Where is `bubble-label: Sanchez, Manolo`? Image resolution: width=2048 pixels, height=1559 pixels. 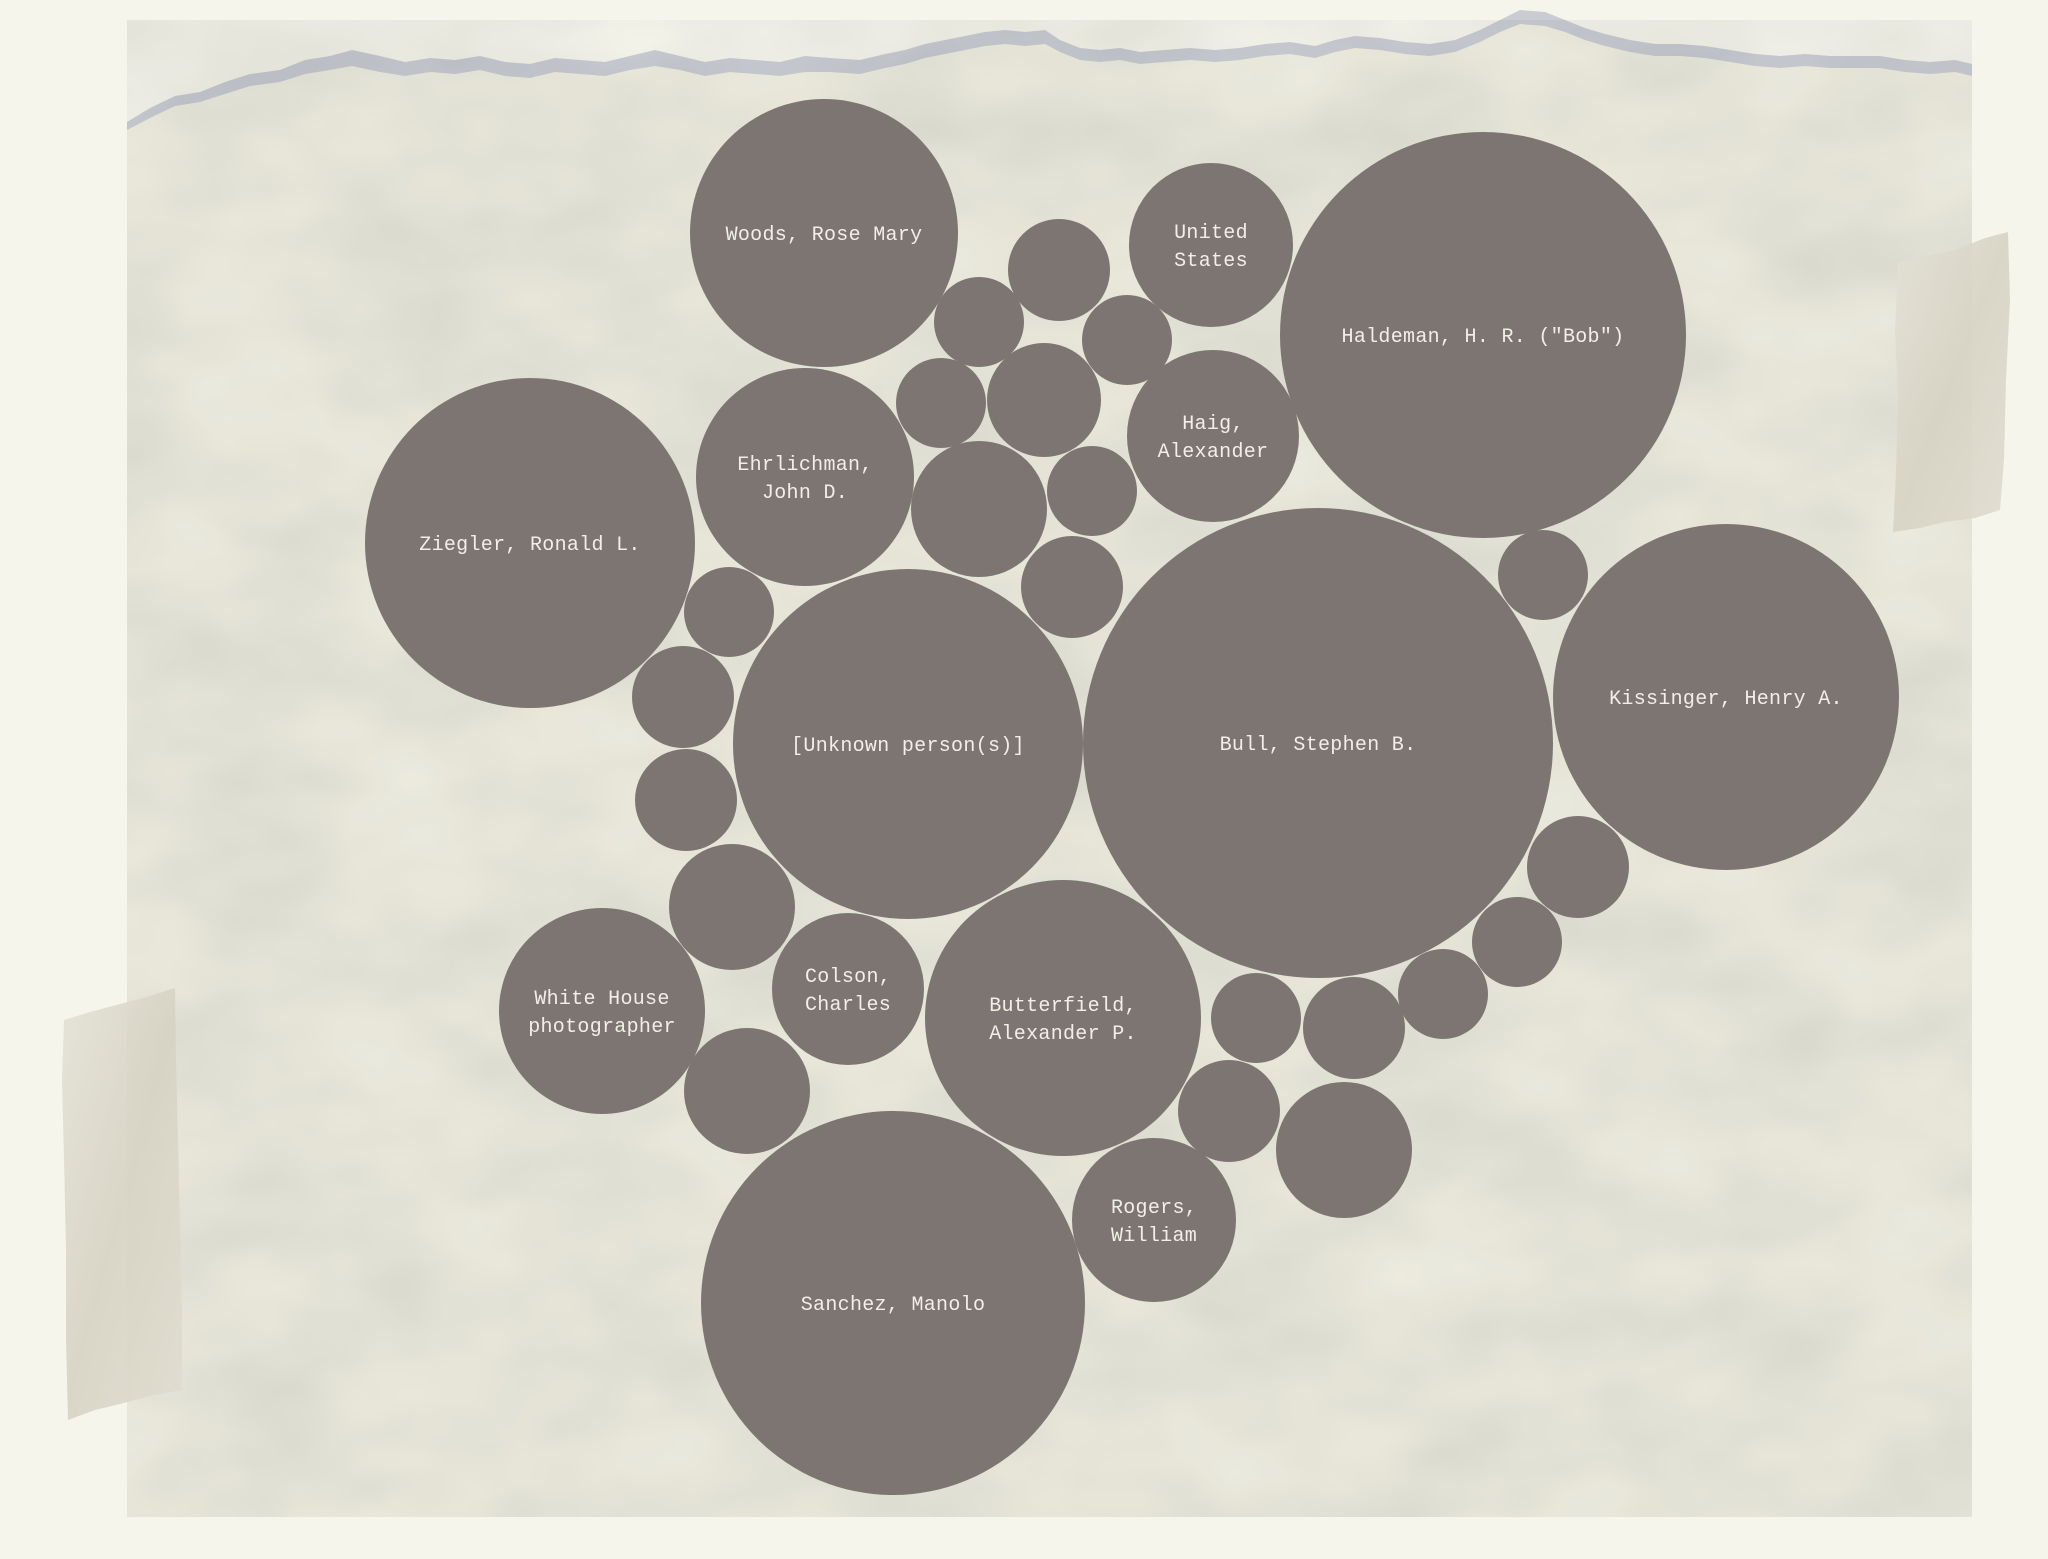
bubble-label: Sanchez, Manolo is located at coordinates (893, 1305).